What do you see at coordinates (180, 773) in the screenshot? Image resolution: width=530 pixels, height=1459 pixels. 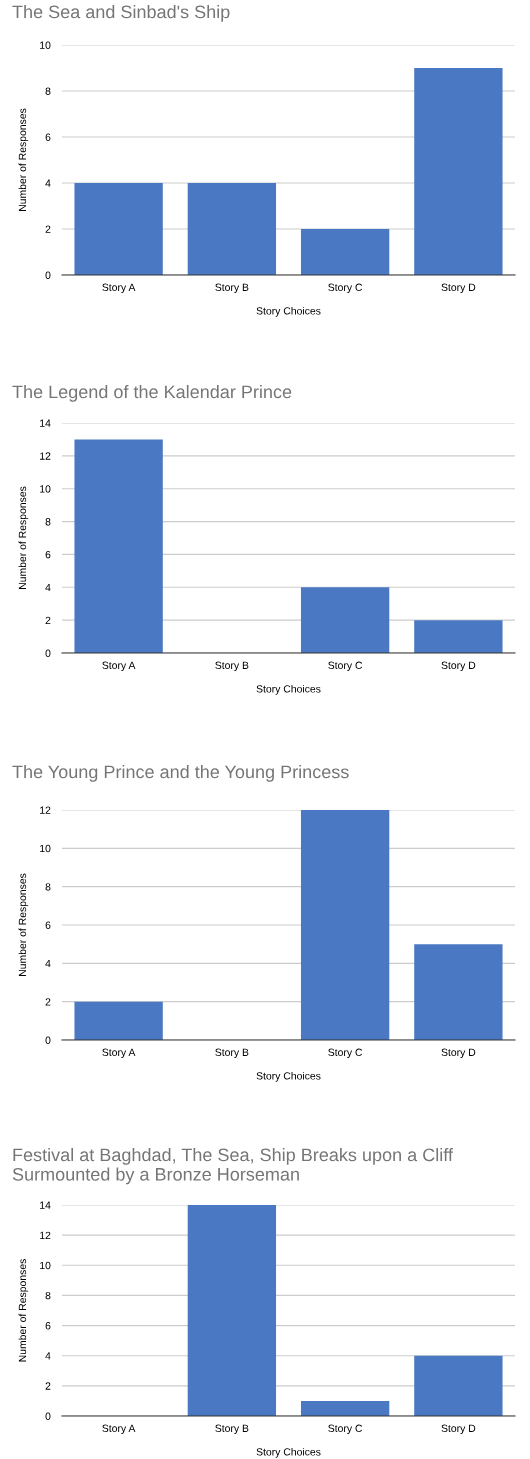 I see `chart-title: The Young Prince and the Young Princess` at bounding box center [180, 773].